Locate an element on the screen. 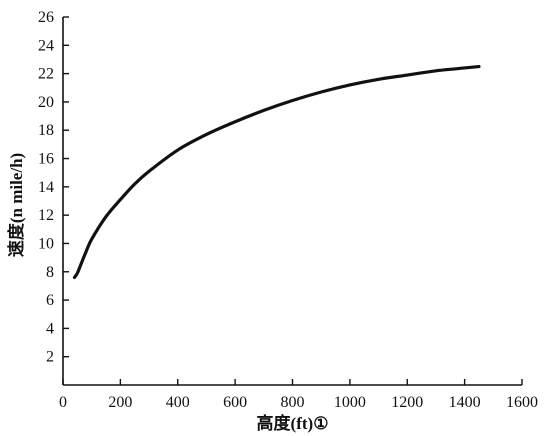 The image size is (547, 436). x-tick-label: 0 is located at coordinates (63, 402).